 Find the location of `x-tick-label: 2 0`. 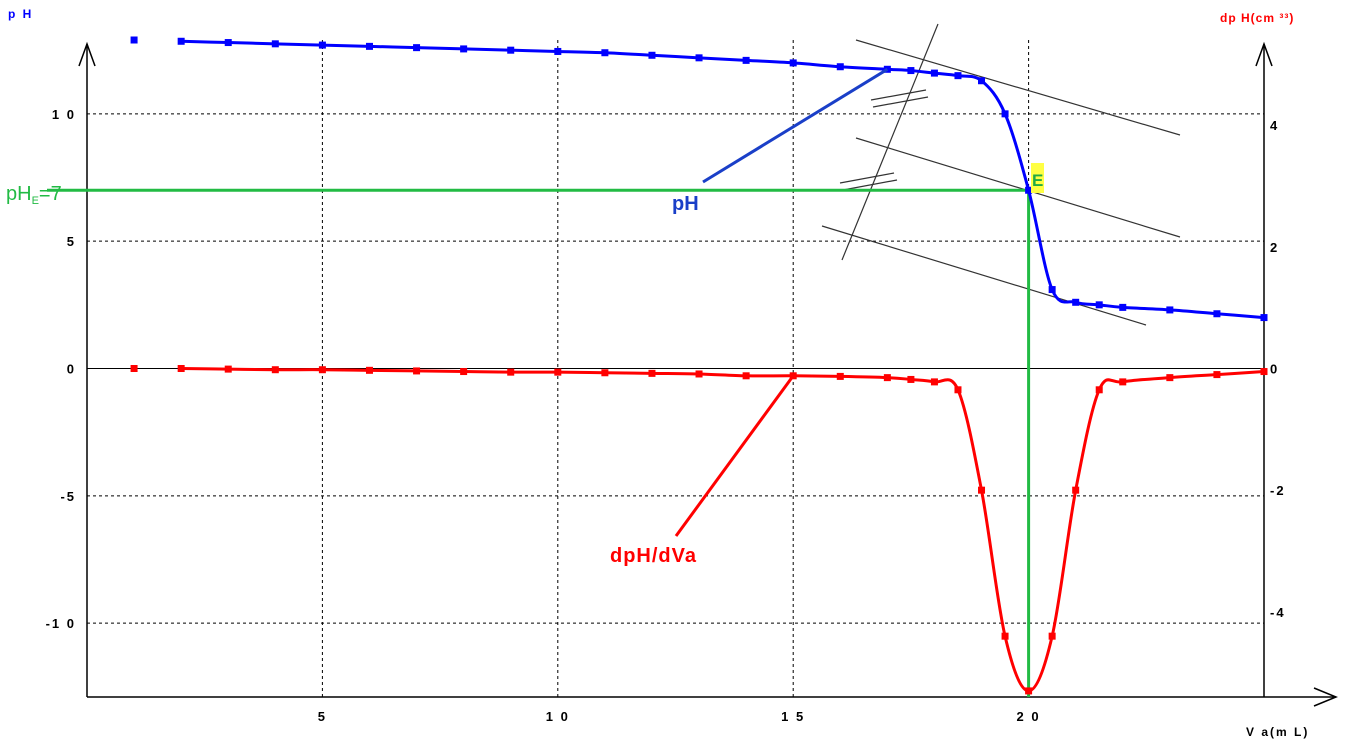

x-tick-label: 2 0 is located at coordinates (1029, 716).